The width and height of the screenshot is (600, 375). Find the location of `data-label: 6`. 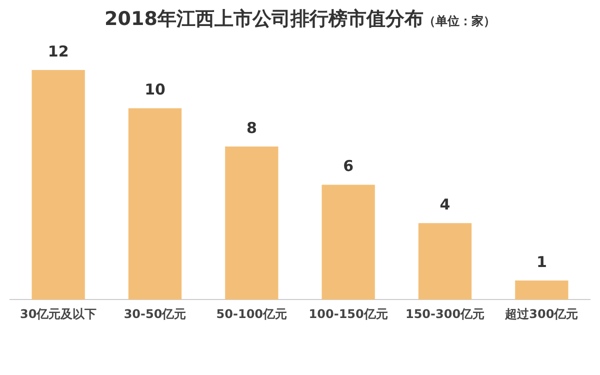

data-label: 6 is located at coordinates (348, 166).